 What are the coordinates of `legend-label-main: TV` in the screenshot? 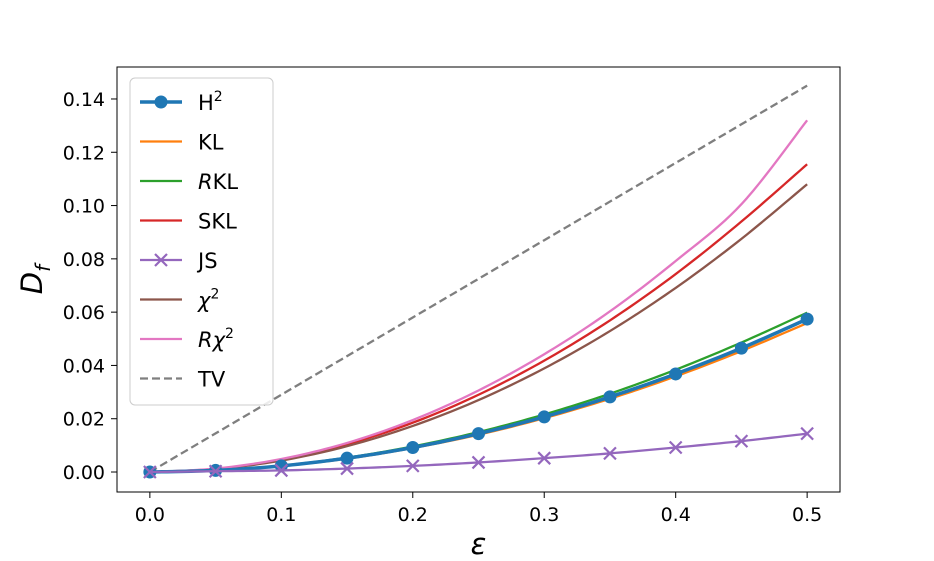 It's located at (211, 380).